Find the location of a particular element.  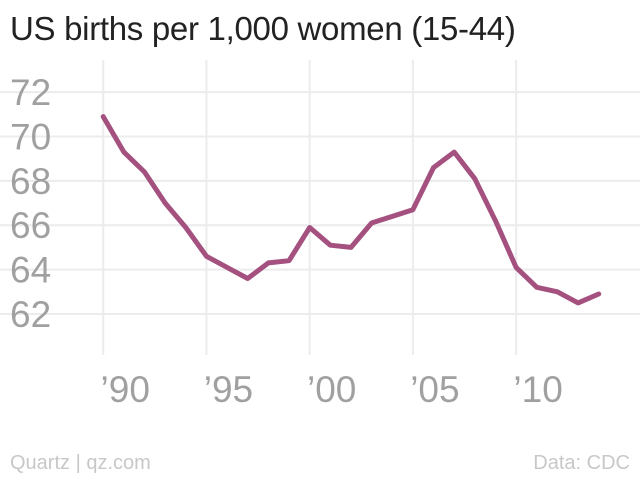

x-tick-label: ’05 is located at coordinates (434, 389).